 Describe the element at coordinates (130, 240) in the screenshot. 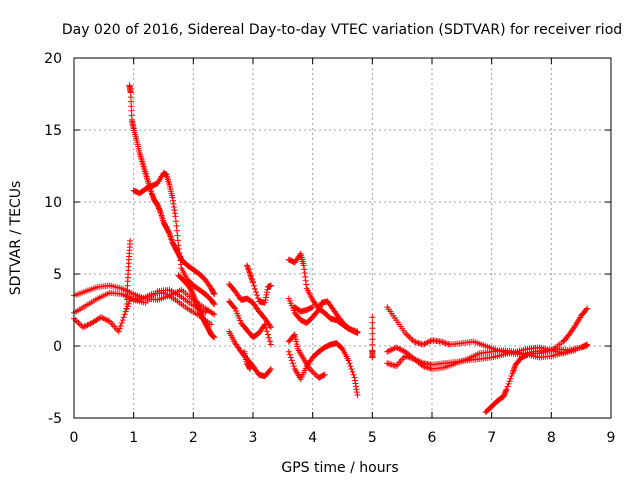

I see `data-point-arc-f` at that location.